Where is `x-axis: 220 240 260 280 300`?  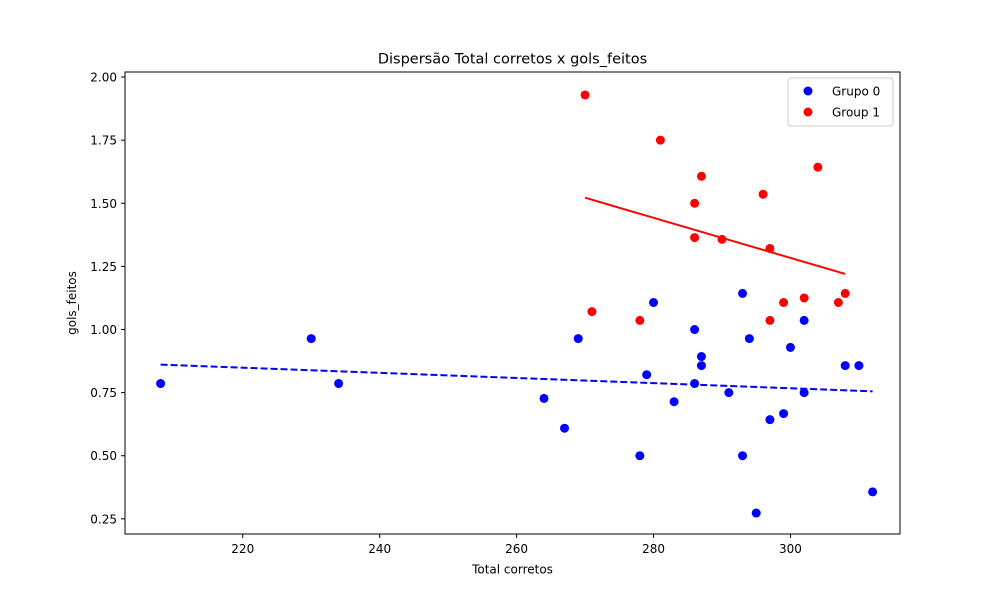 x-axis: 220 240 260 280 300 is located at coordinates (516, 545).